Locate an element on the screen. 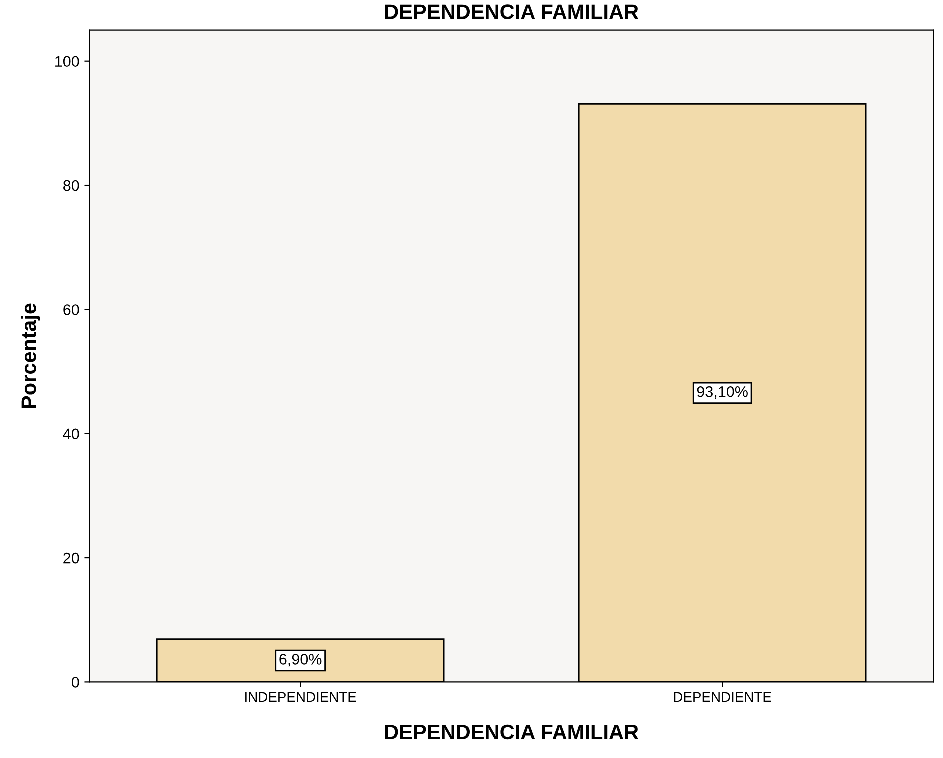 This screenshot has height=758, width=943. x-tick-label: DEPENDIENTE is located at coordinates (723, 697).